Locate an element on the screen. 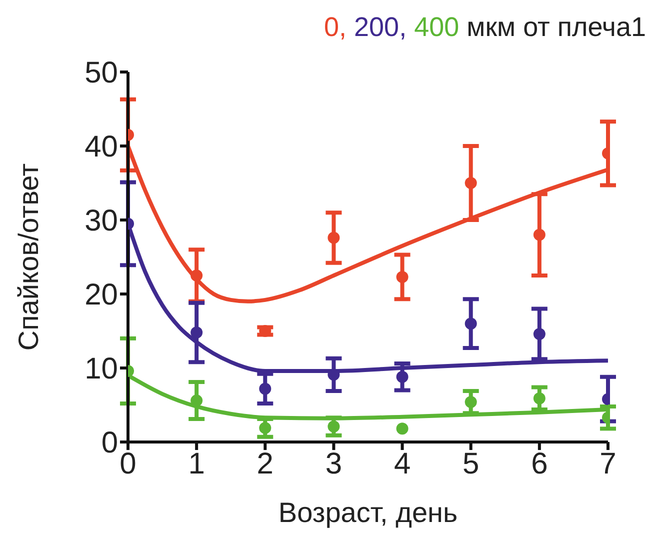  x-tick-label: 2 is located at coordinates (265, 463).